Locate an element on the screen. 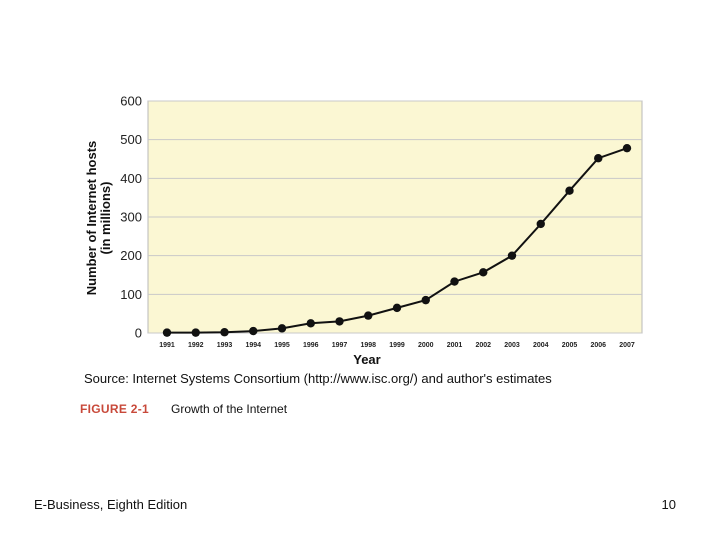 This screenshot has height=540, width=720. x-tick-label: 2002 is located at coordinates (483, 345).